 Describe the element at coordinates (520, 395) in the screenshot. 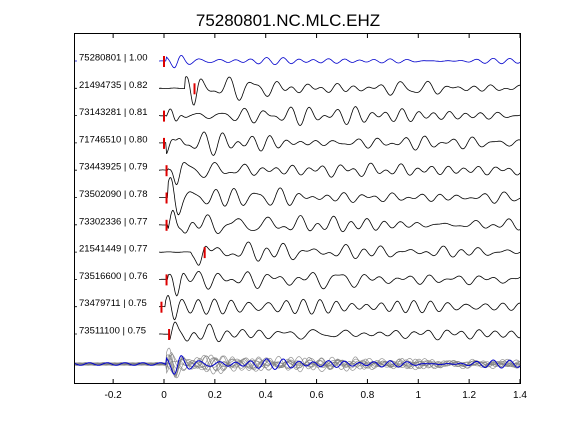

I see `x-tick-label: 1.4` at that location.